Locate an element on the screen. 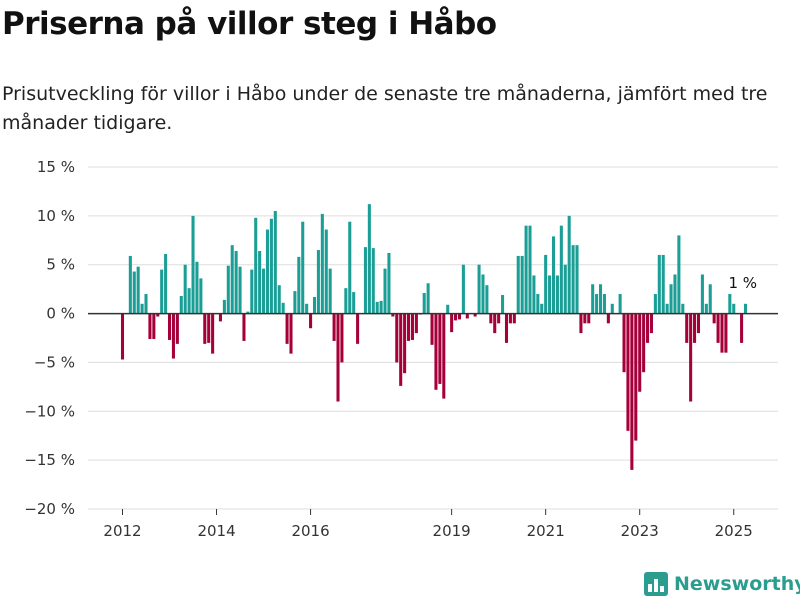 The image size is (800, 600). y-axis-tick-labels: 15 % 10 % 5 % 0 % −5 % −10 % −15 % −20 % is located at coordinates (49, 338).